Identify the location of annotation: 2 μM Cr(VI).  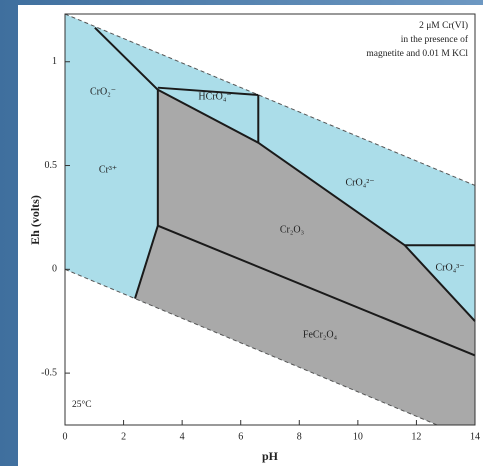
(443, 25).